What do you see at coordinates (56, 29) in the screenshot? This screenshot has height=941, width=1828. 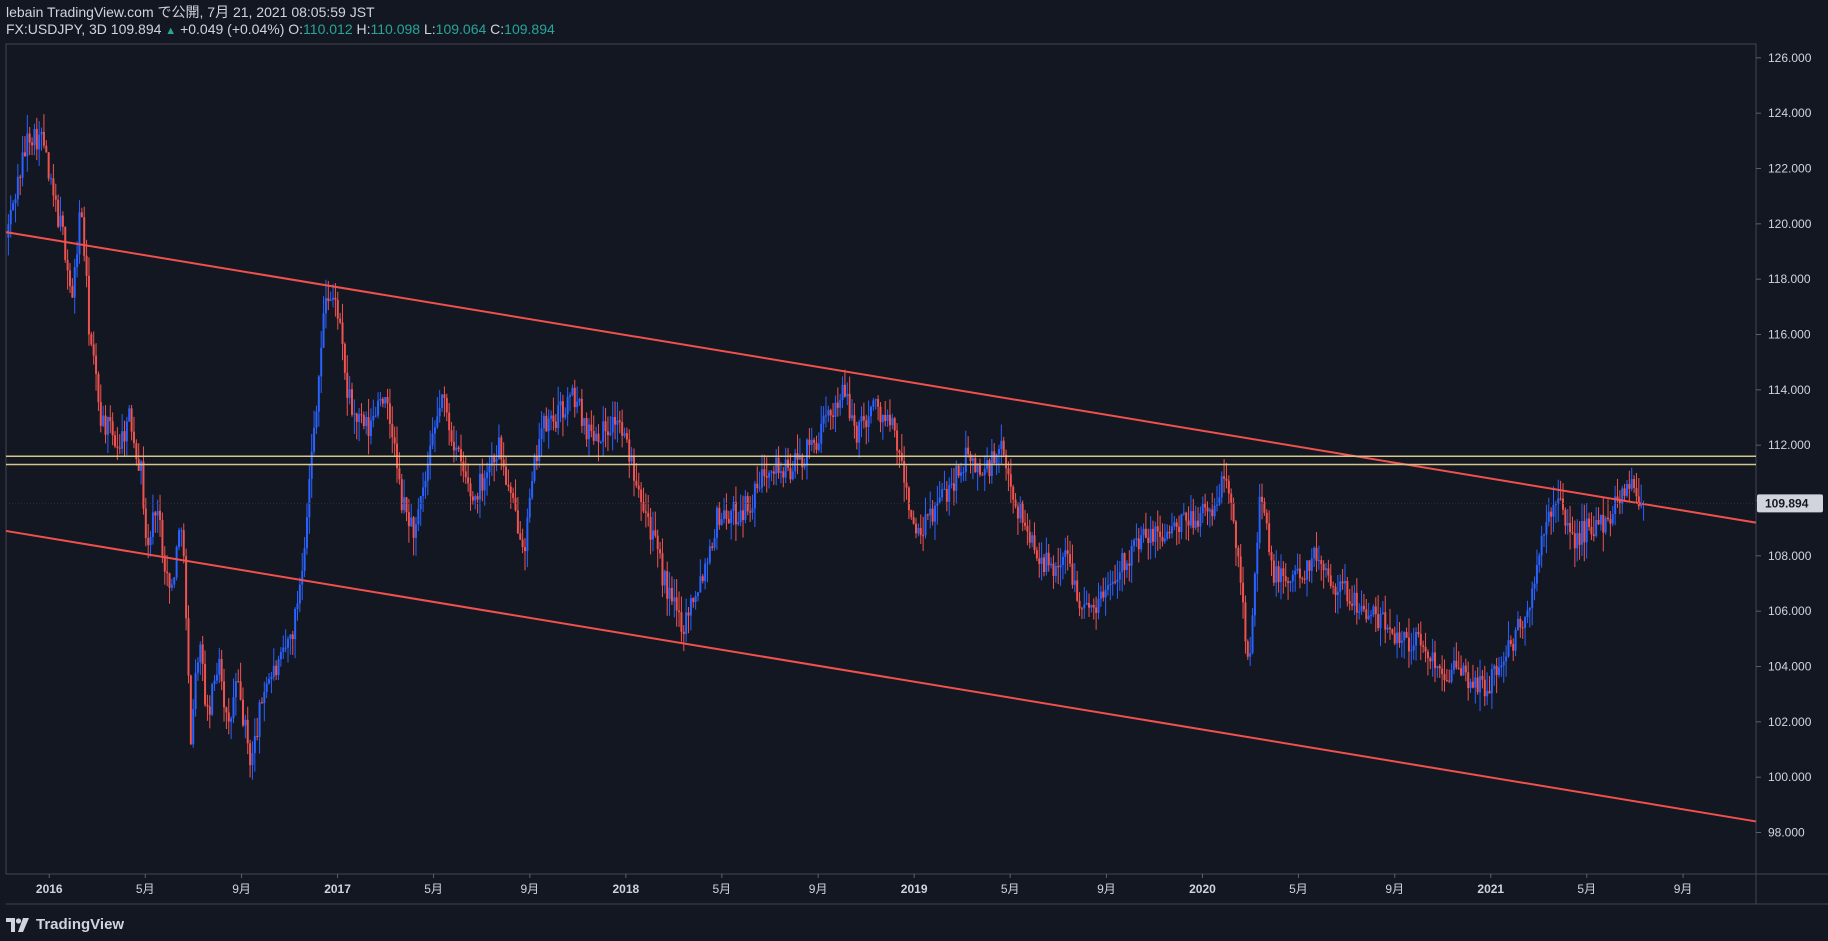 I see `symbol-label: FX:USDJPY, 3D` at bounding box center [56, 29].